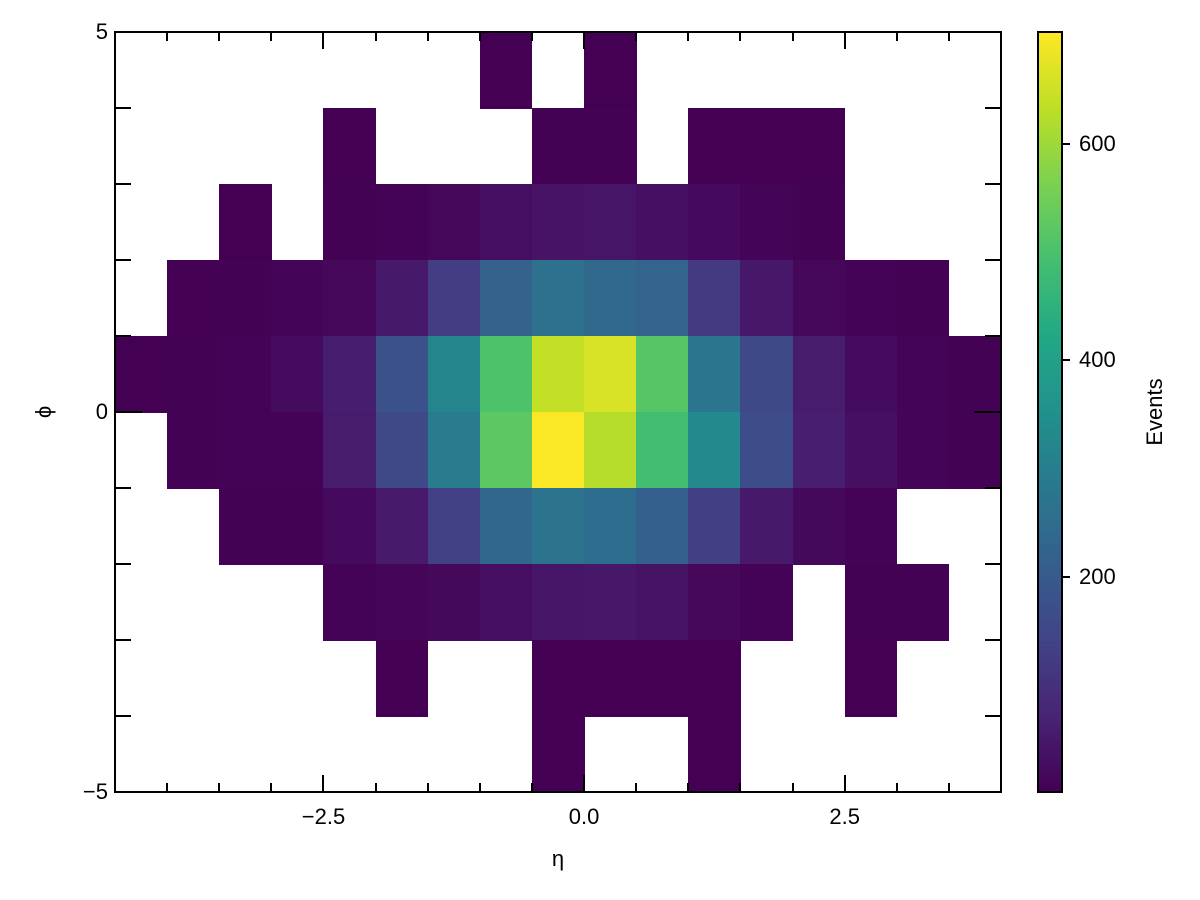 The height and width of the screenshot is (900, 1200). Describe the element at coordinates (101, 31) in the screenshot. I see `y-tick-label: 5` at that location.